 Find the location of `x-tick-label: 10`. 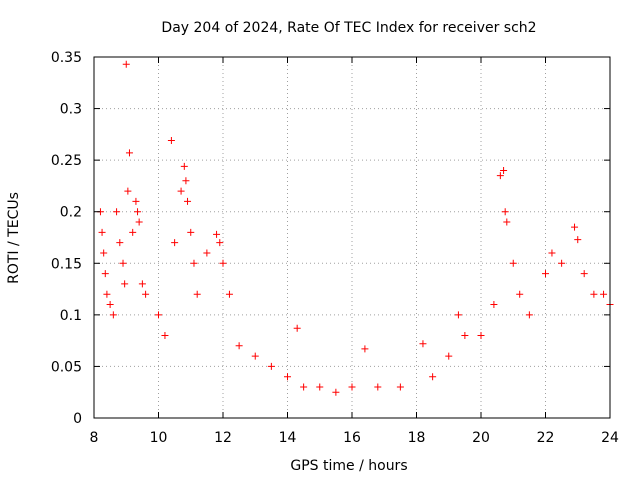

x-tick-label: 10 is located at coordinates (159, 438).